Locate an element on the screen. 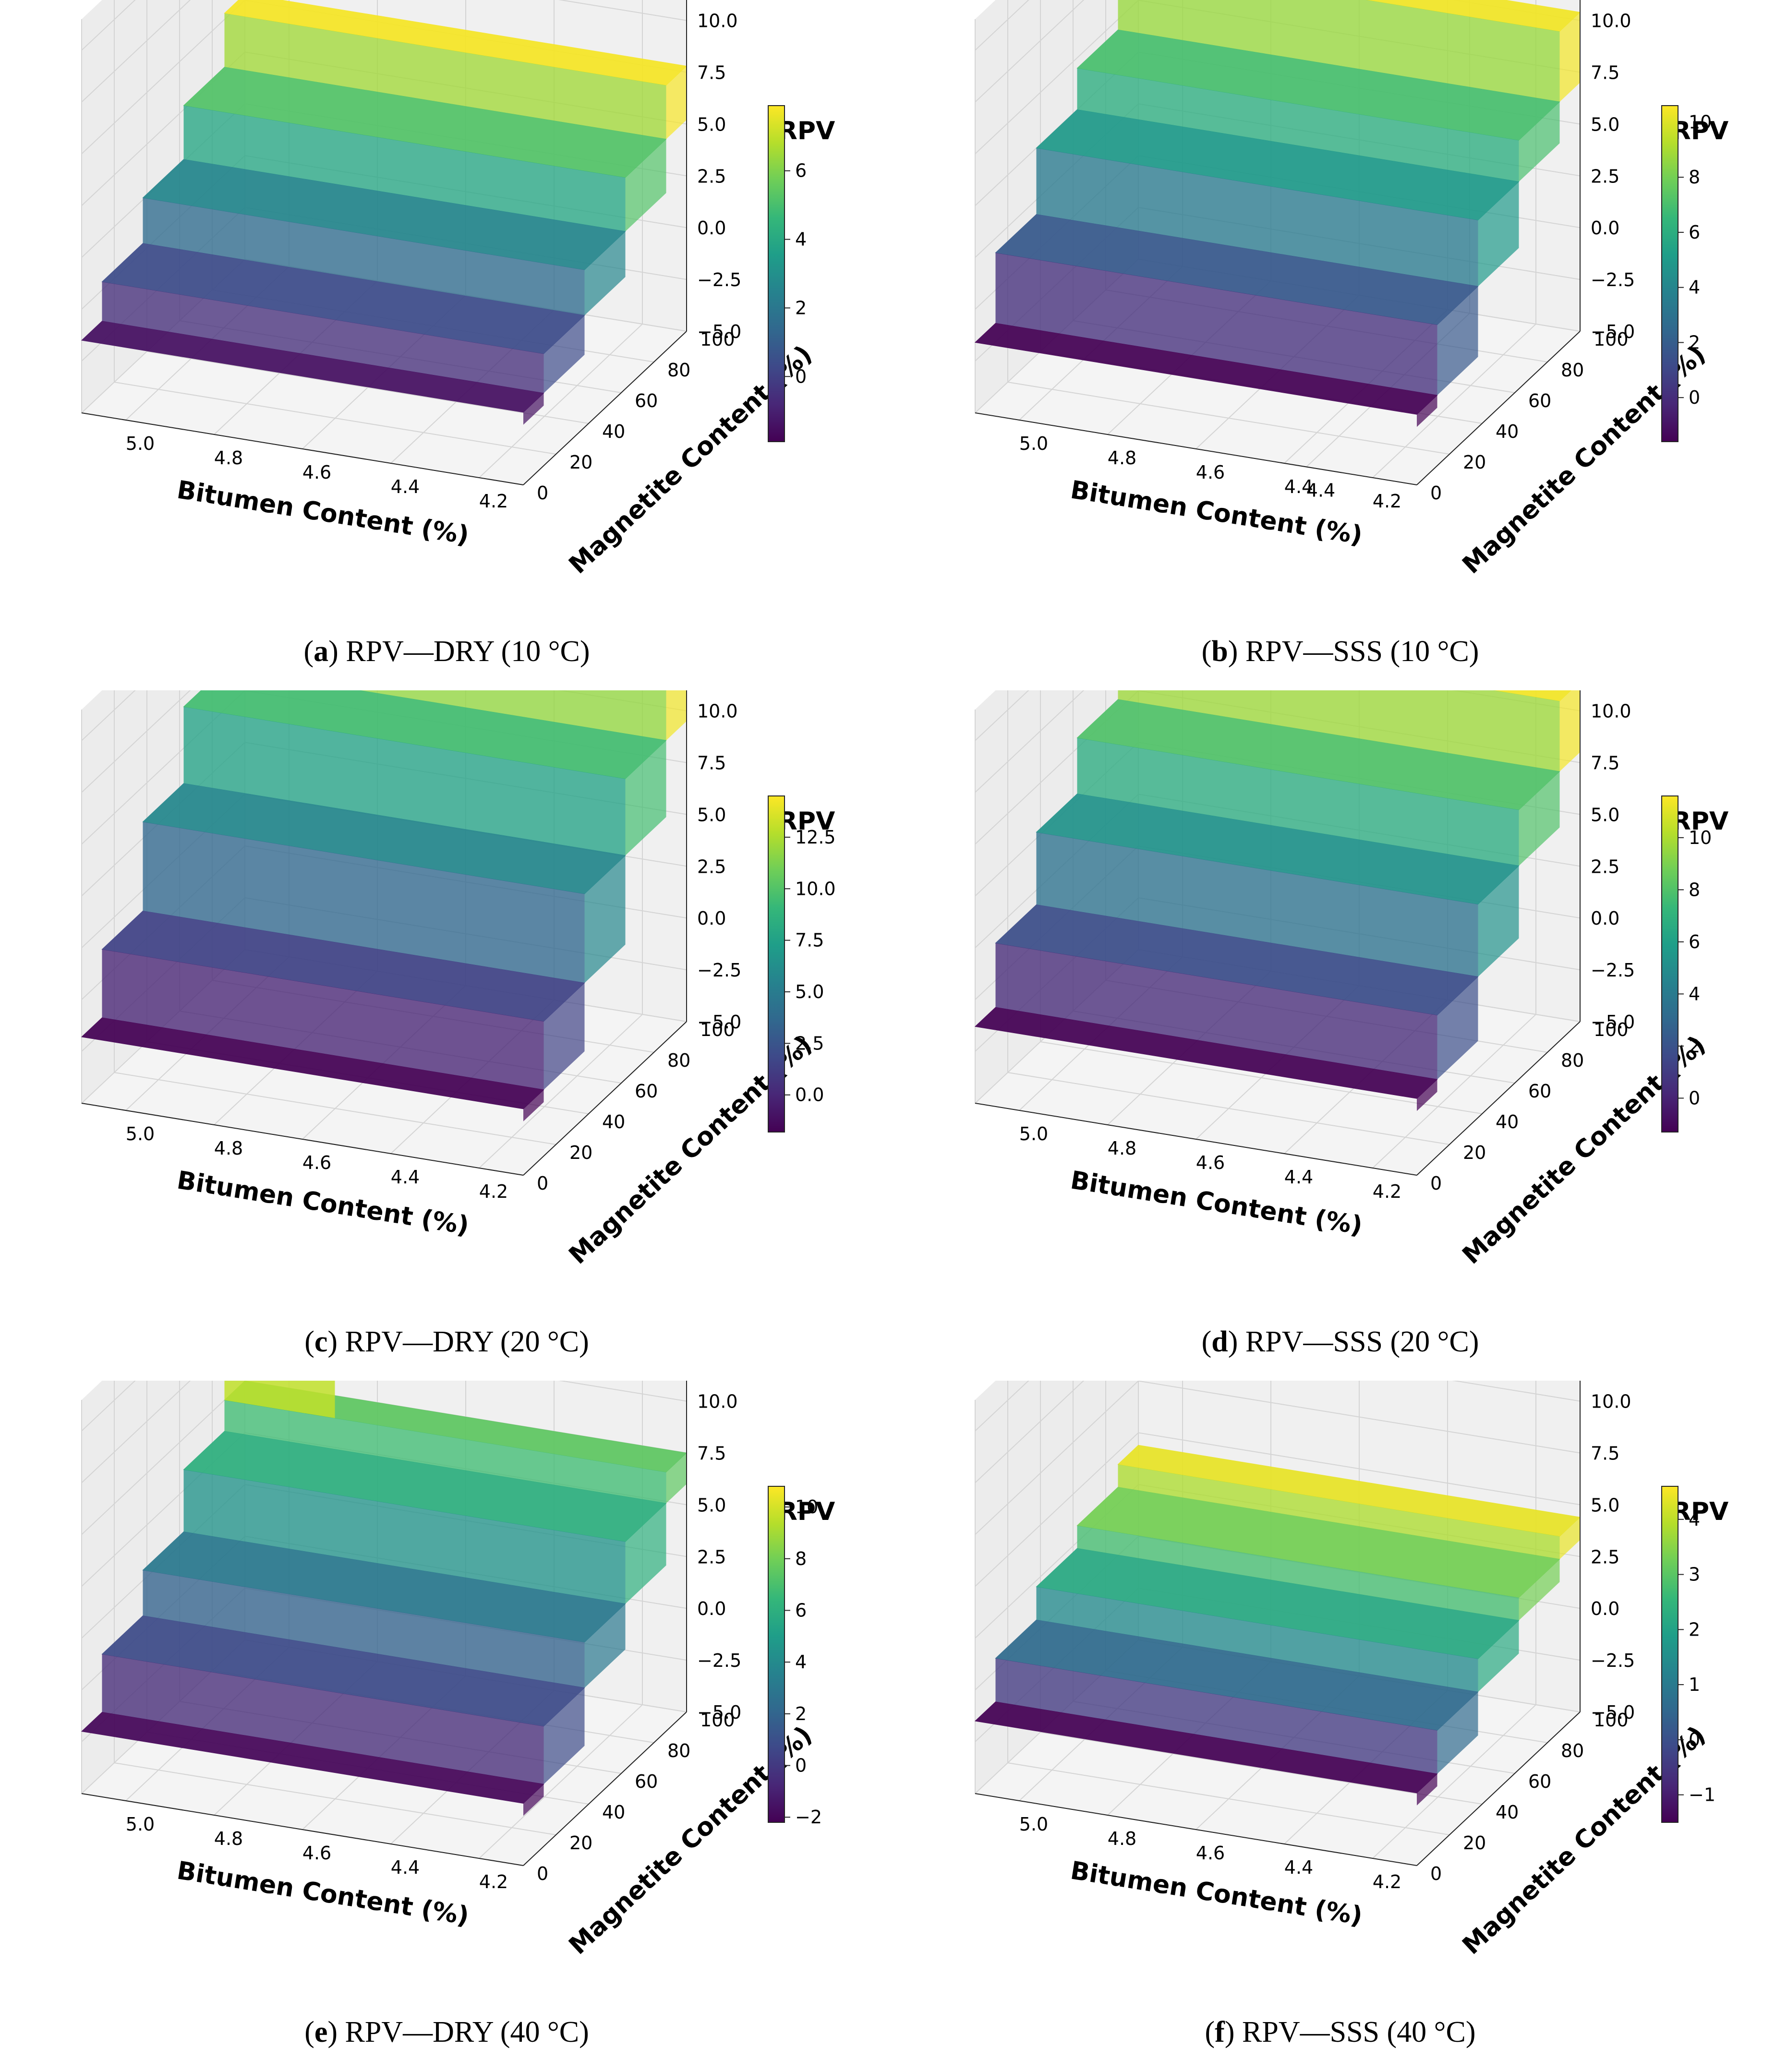 This screenshot has width=1787, height=2072. colorbar-tick-a-2: 4 is located at coordinates (801, 239).